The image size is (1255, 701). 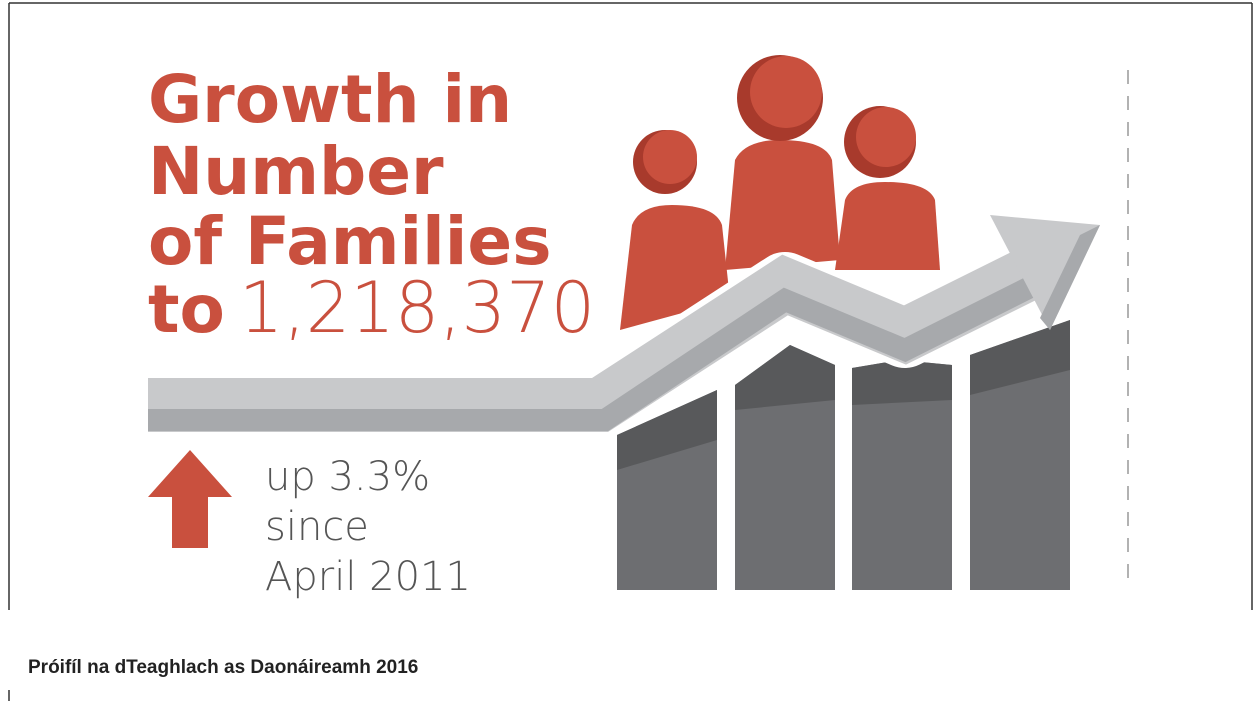 I want to click on change-note: up 3.3% since April 2011, so click(x=368, y=527).